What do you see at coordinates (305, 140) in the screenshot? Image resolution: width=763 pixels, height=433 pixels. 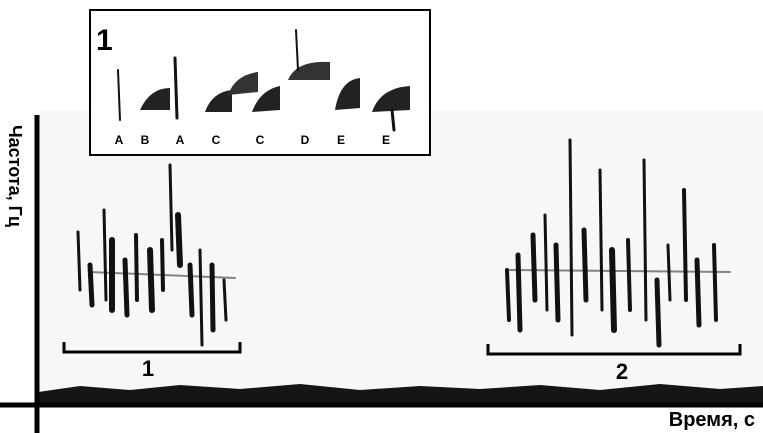 I see `syllable-label: D` at bounding box center [305, 140].